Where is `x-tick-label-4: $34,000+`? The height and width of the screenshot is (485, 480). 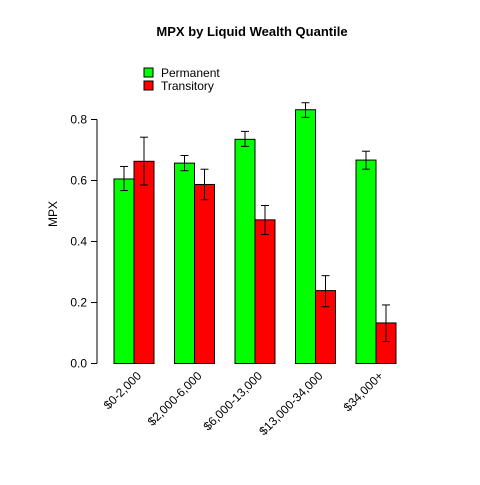 x-tick-label-4: $34,000+ is located at coordinates (364, 392).